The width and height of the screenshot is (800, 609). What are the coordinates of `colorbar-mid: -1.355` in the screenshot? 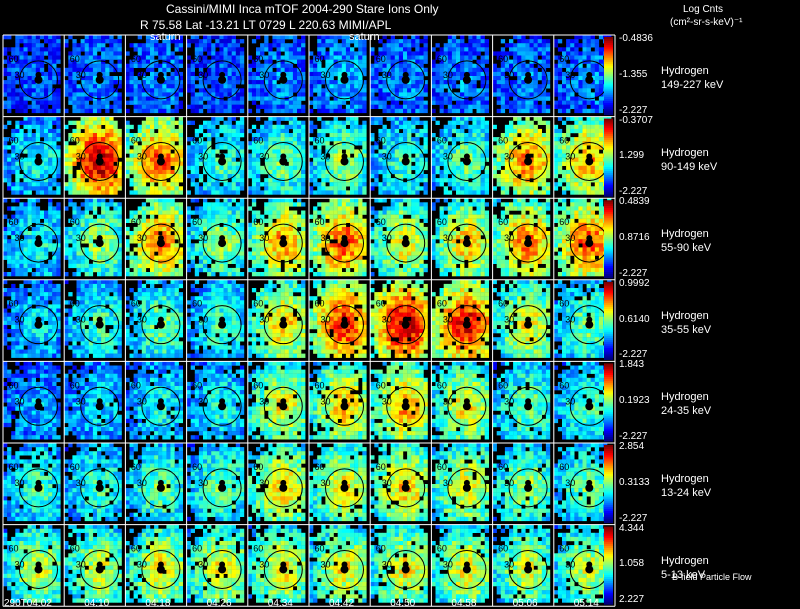 It's located at (633, 74).